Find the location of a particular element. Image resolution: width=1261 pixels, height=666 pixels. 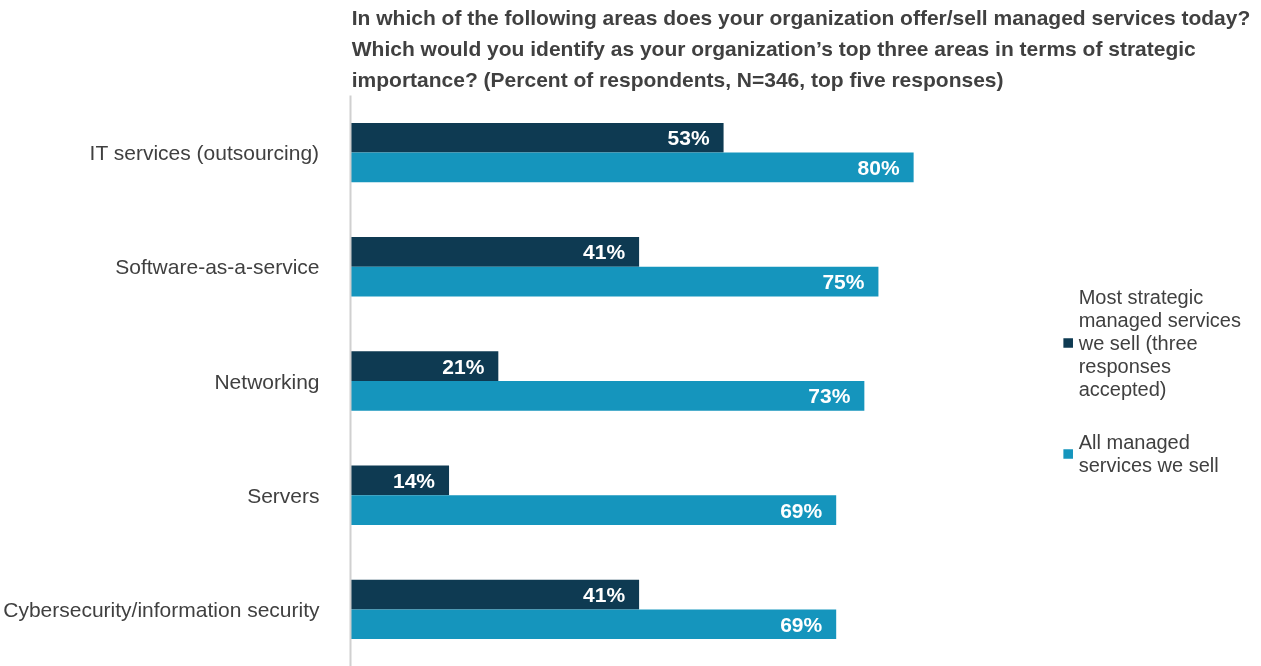

data-label: 73% is located at coordinates (829, 396).